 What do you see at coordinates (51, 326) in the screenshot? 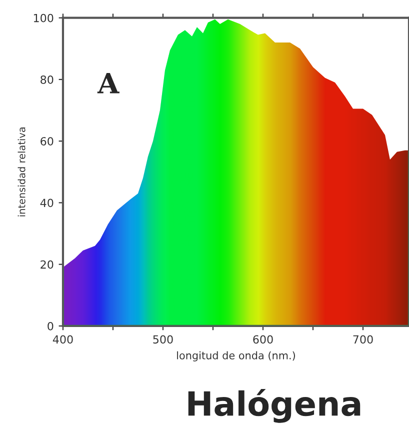
I see `y-tick-label: 0` at bounding box center [51, 326].